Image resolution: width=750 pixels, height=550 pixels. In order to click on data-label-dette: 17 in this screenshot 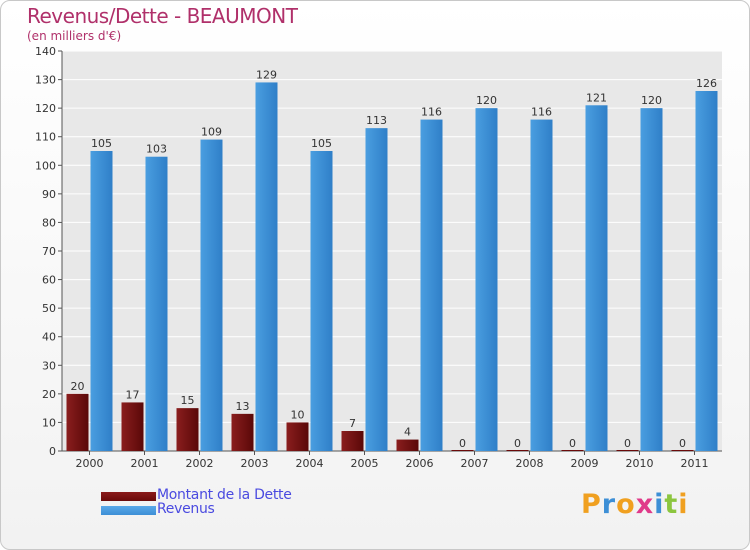, I will do `click(133, 394)`.